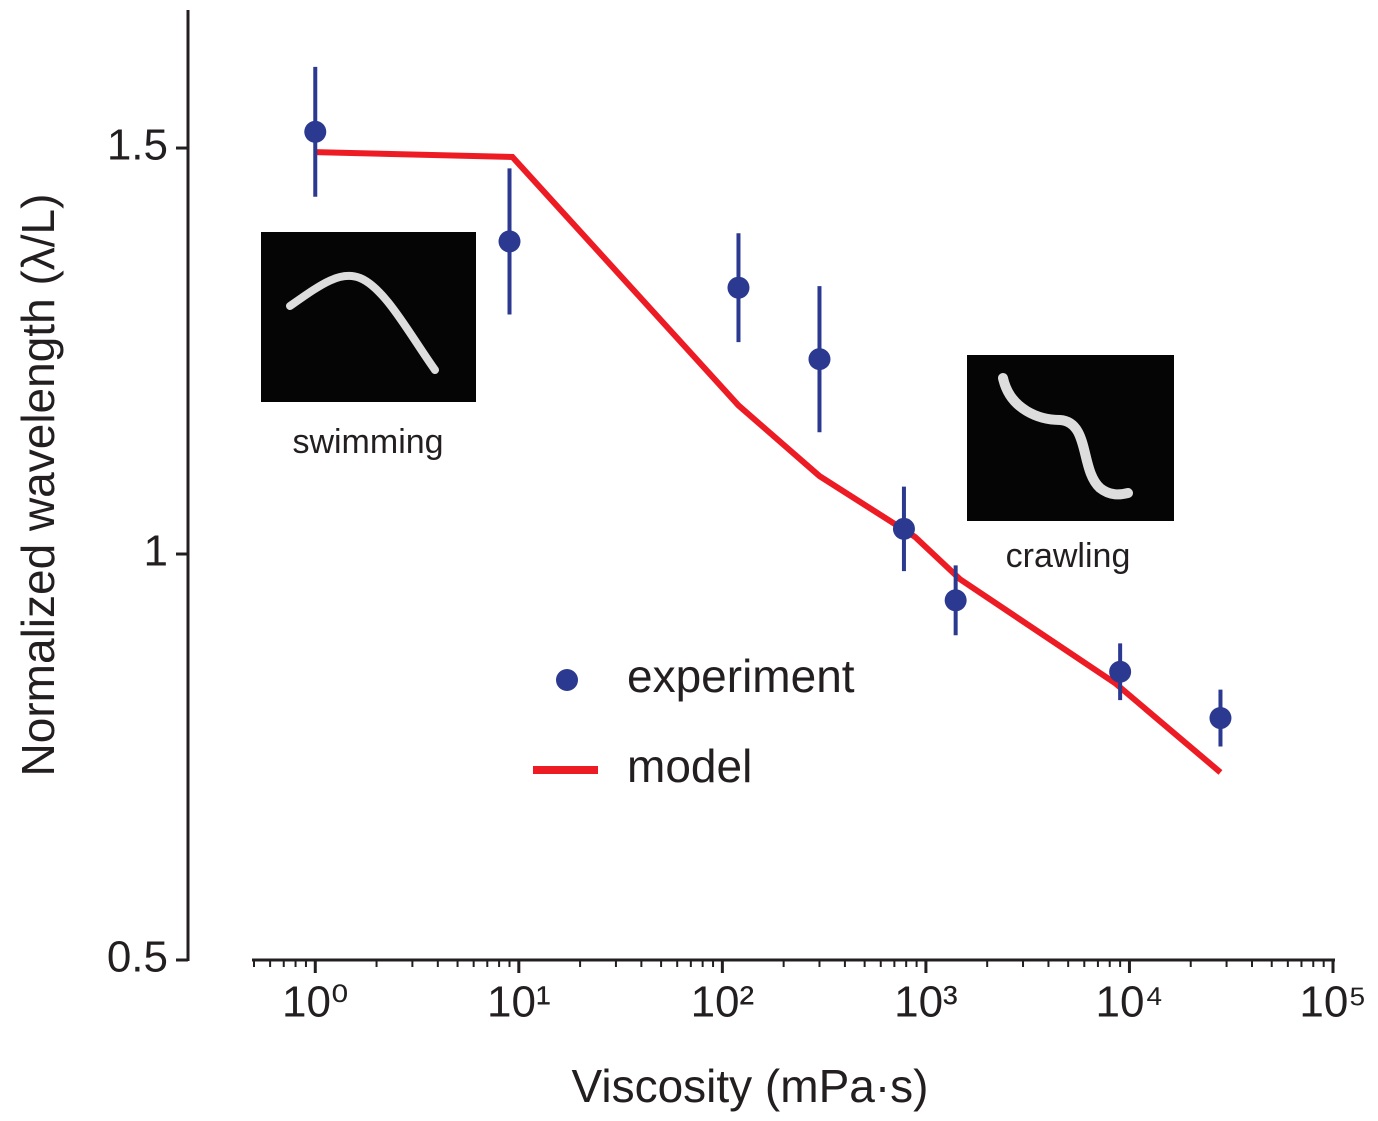 The height and width of the screenshot is (1121, 1378). What do you see at coordinates (1332, 1002) in the screenshot?
I see `x-tick-label: 10⁵` at bounding box center [1332, 1002].